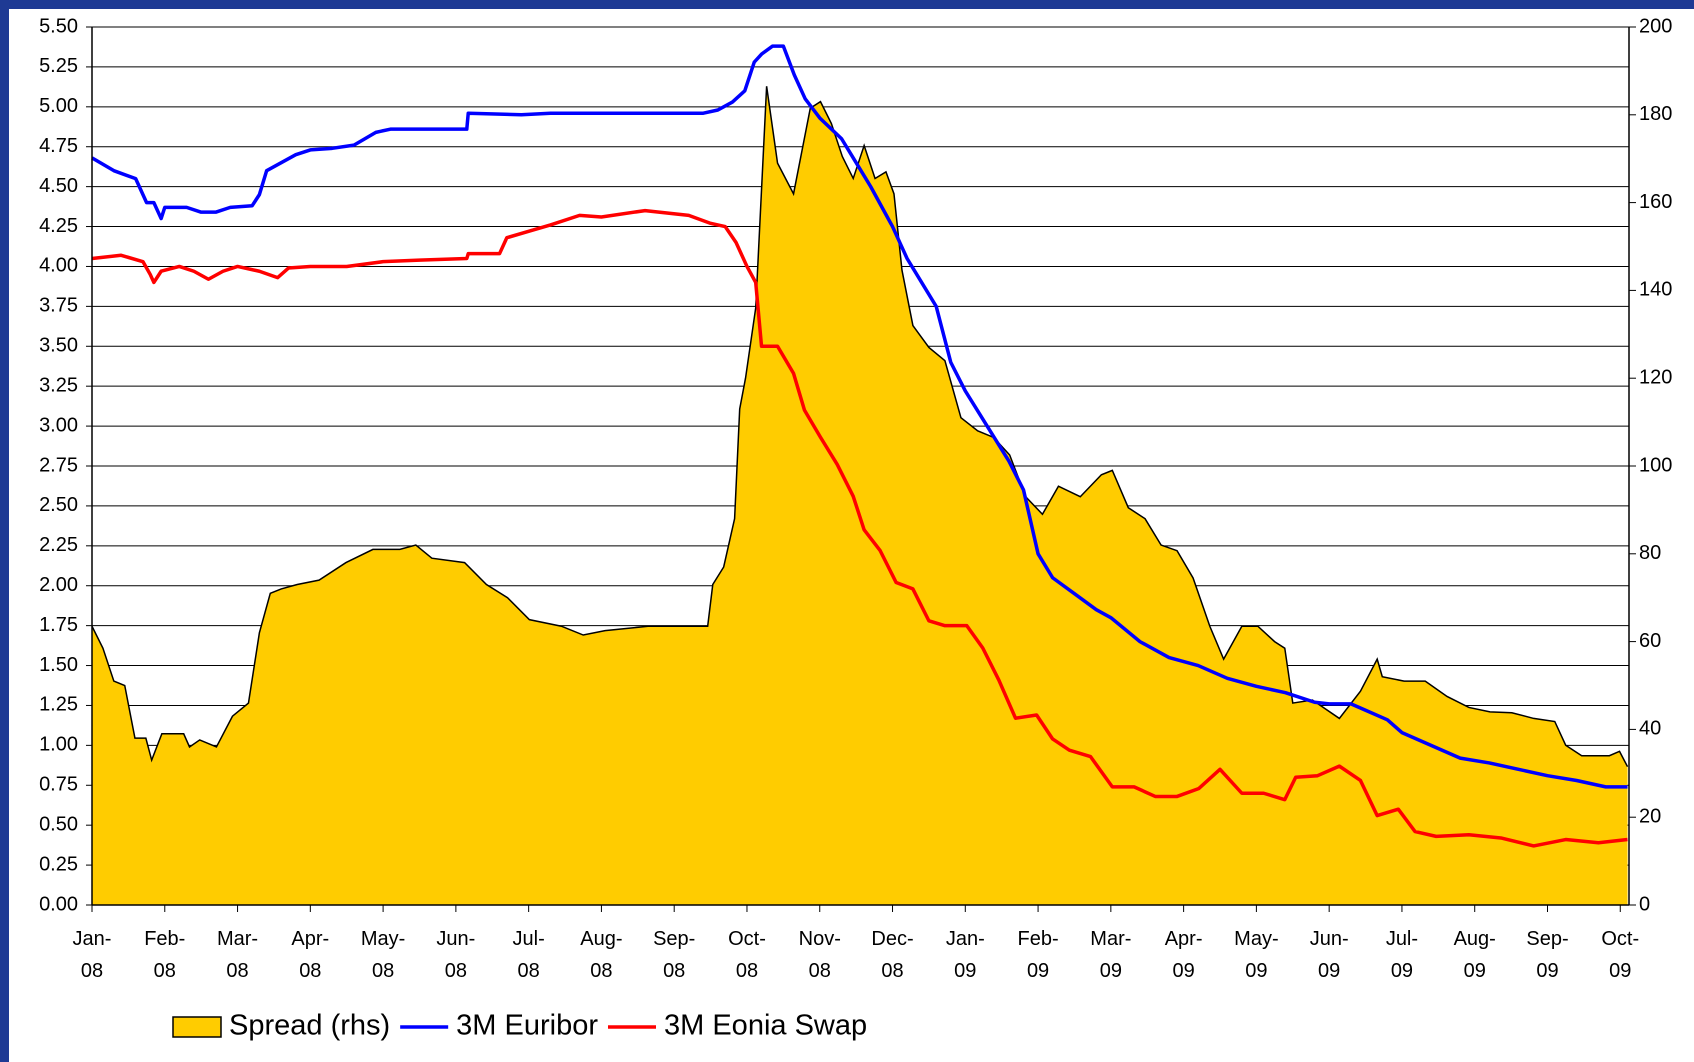 This screenshot has width=1694, height=1062. I want to click on x-tick-label: Oct-09, so click(1620, 955).